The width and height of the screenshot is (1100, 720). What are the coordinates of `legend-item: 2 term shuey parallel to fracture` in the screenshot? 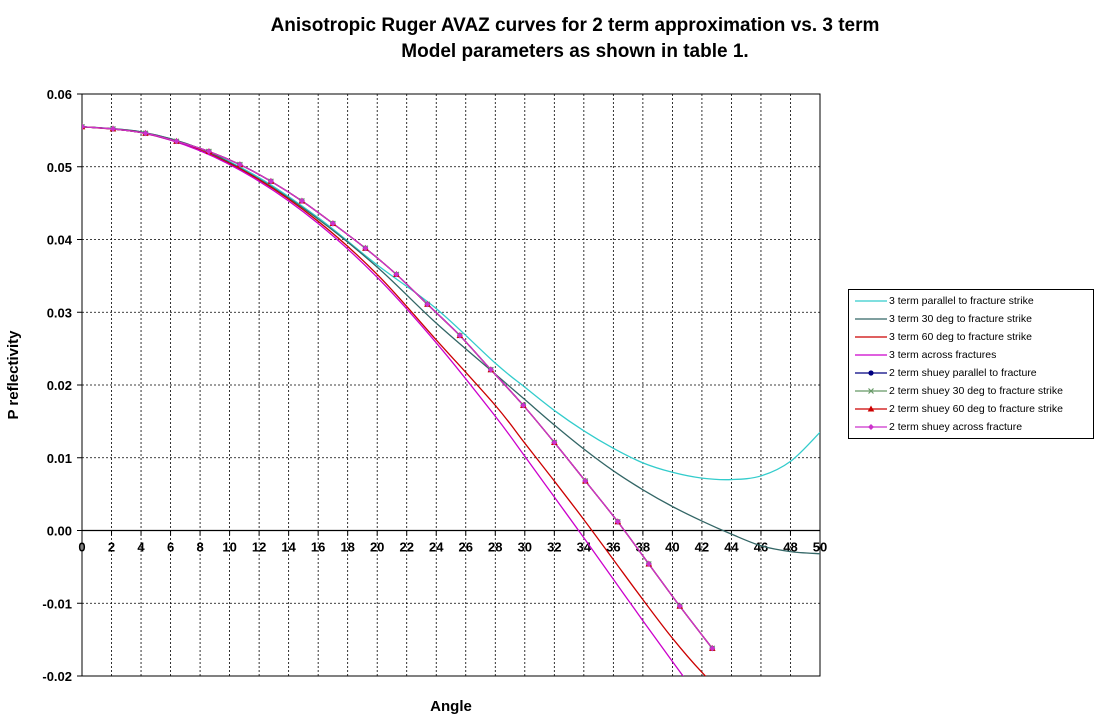 It's located at (971, 373).